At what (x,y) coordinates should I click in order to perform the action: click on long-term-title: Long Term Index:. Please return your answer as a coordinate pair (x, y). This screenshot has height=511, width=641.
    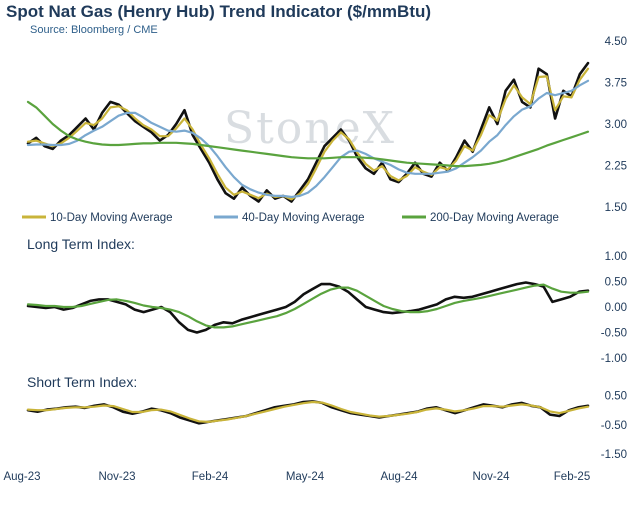
    Looking at the image, I should click on (81, 244).